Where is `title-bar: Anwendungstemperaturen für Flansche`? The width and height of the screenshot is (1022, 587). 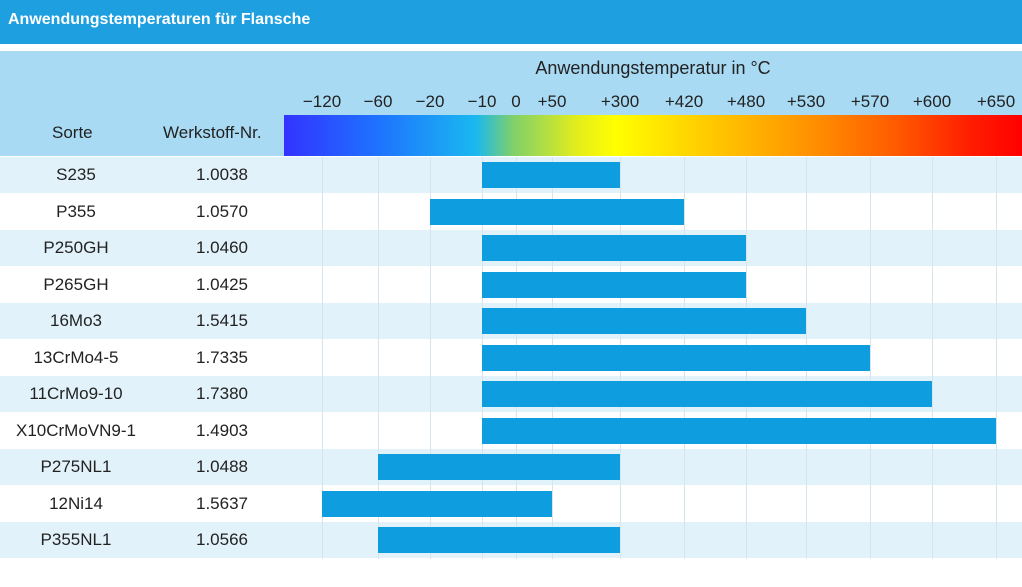
title-bar: Anwendungstemperaturen für Flansche is located at coordinates (511, 22).